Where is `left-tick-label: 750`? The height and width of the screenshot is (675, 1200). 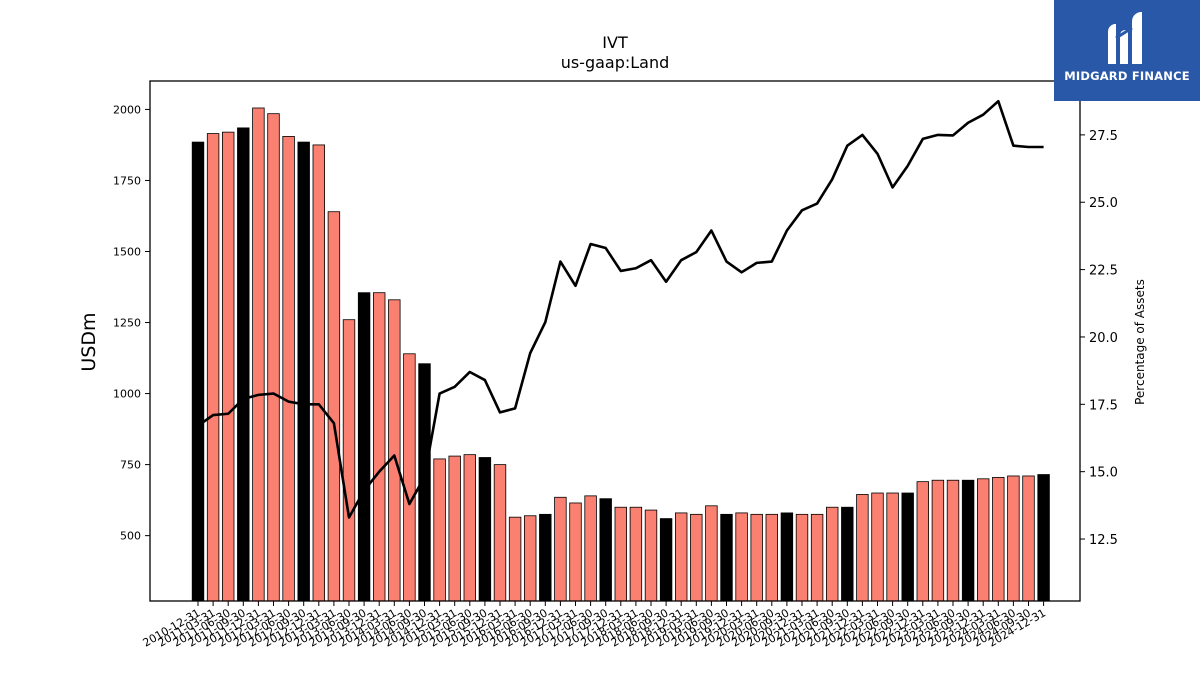 left-tick-label: 750 is located at coordinates (130, 465).